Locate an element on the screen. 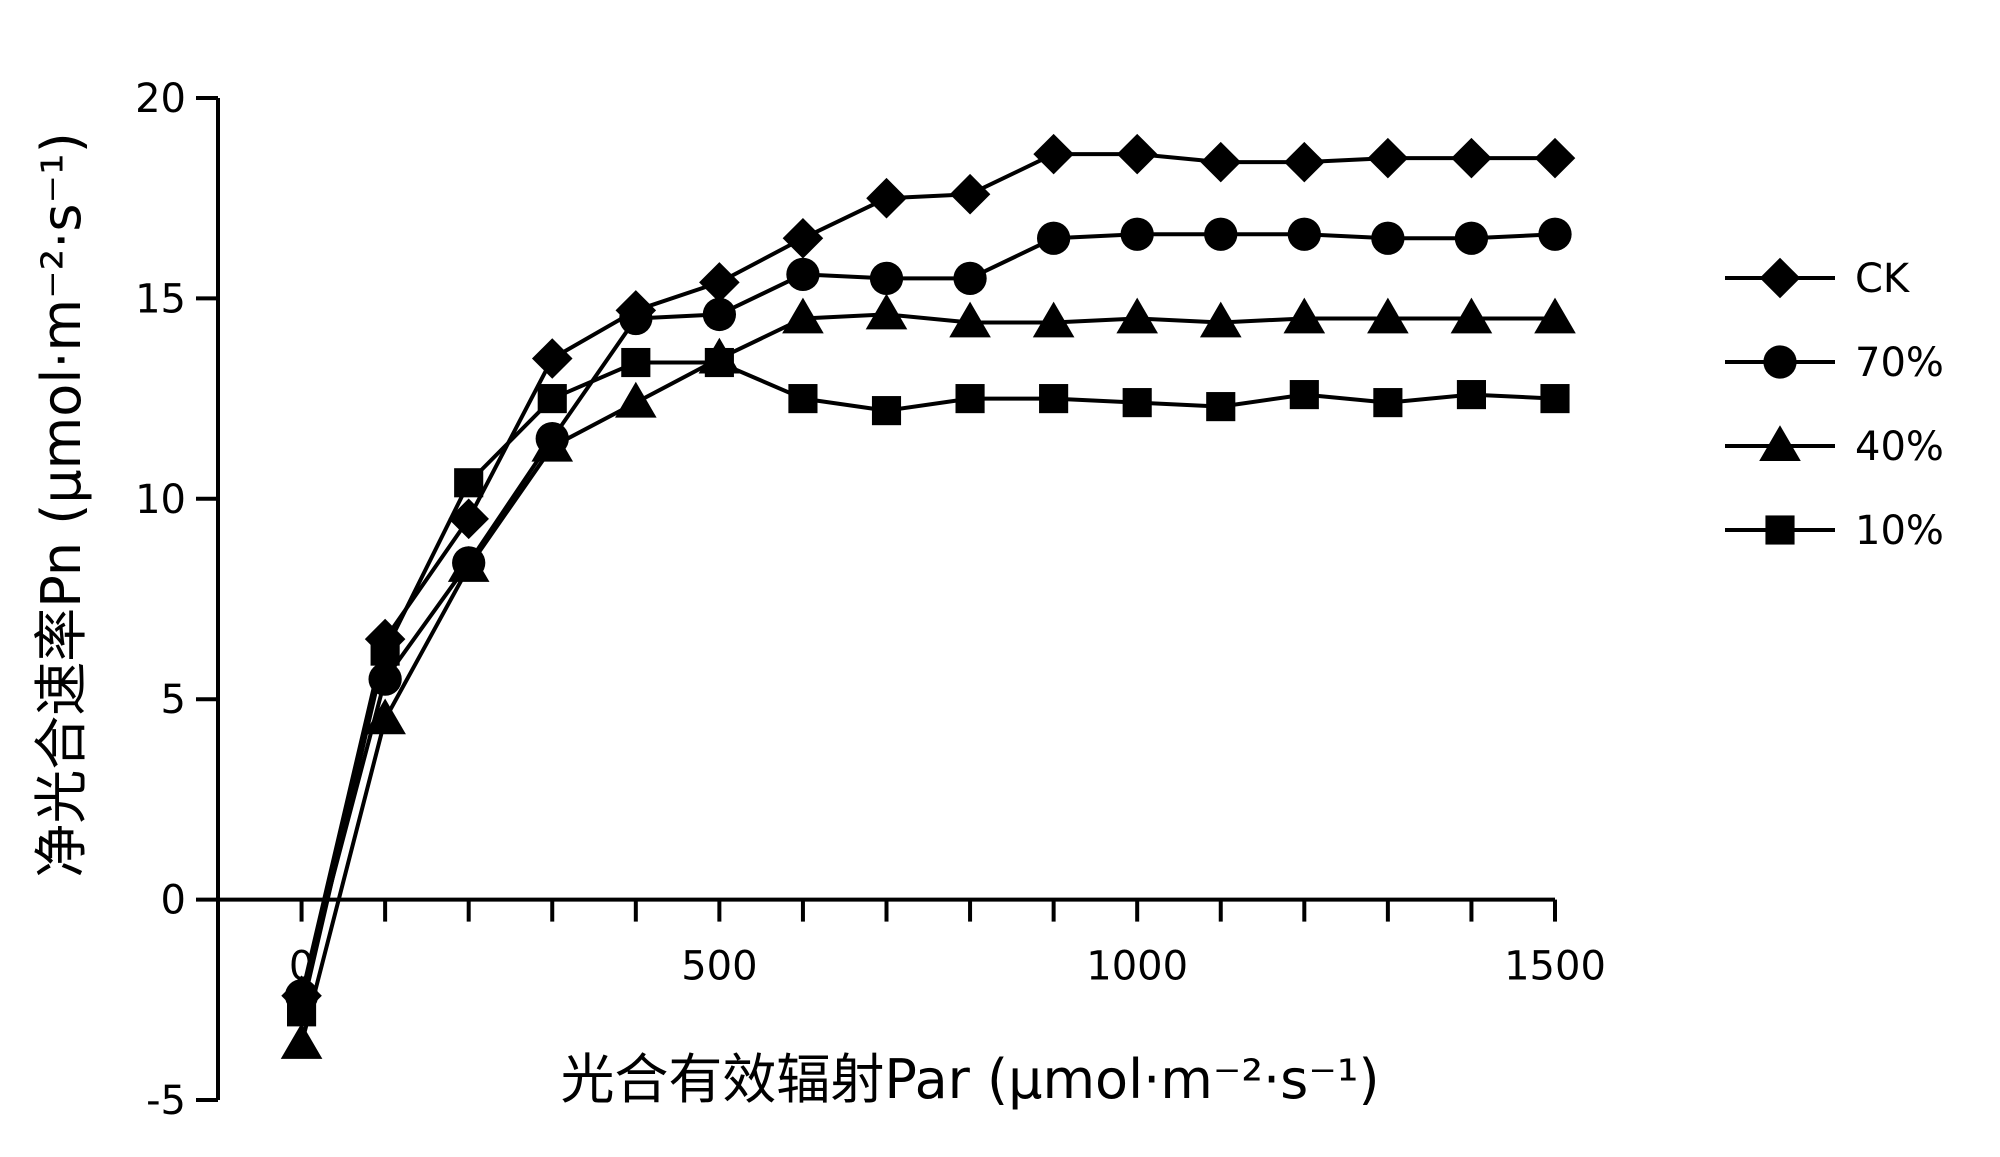 The image size is (2000, 1157). y-tick-label: 0 is located at coordinates (173, 901).